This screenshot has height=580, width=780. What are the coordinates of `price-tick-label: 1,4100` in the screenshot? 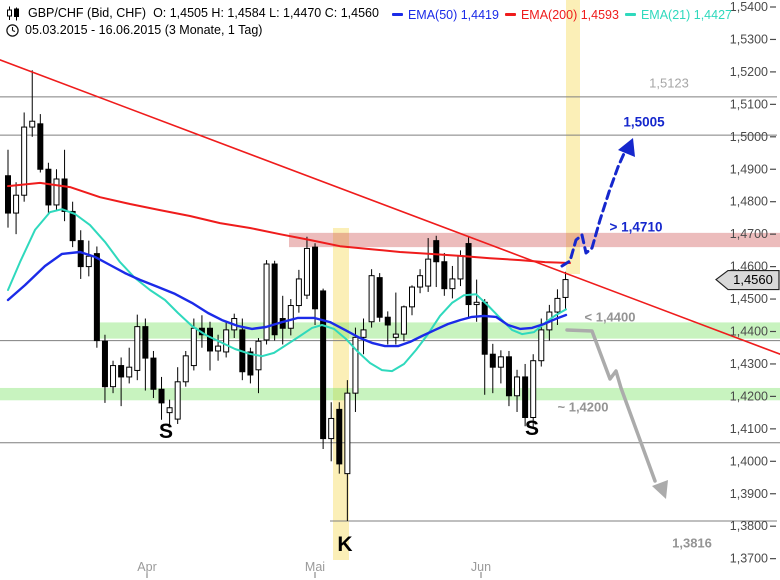 It's located at (749, 429).